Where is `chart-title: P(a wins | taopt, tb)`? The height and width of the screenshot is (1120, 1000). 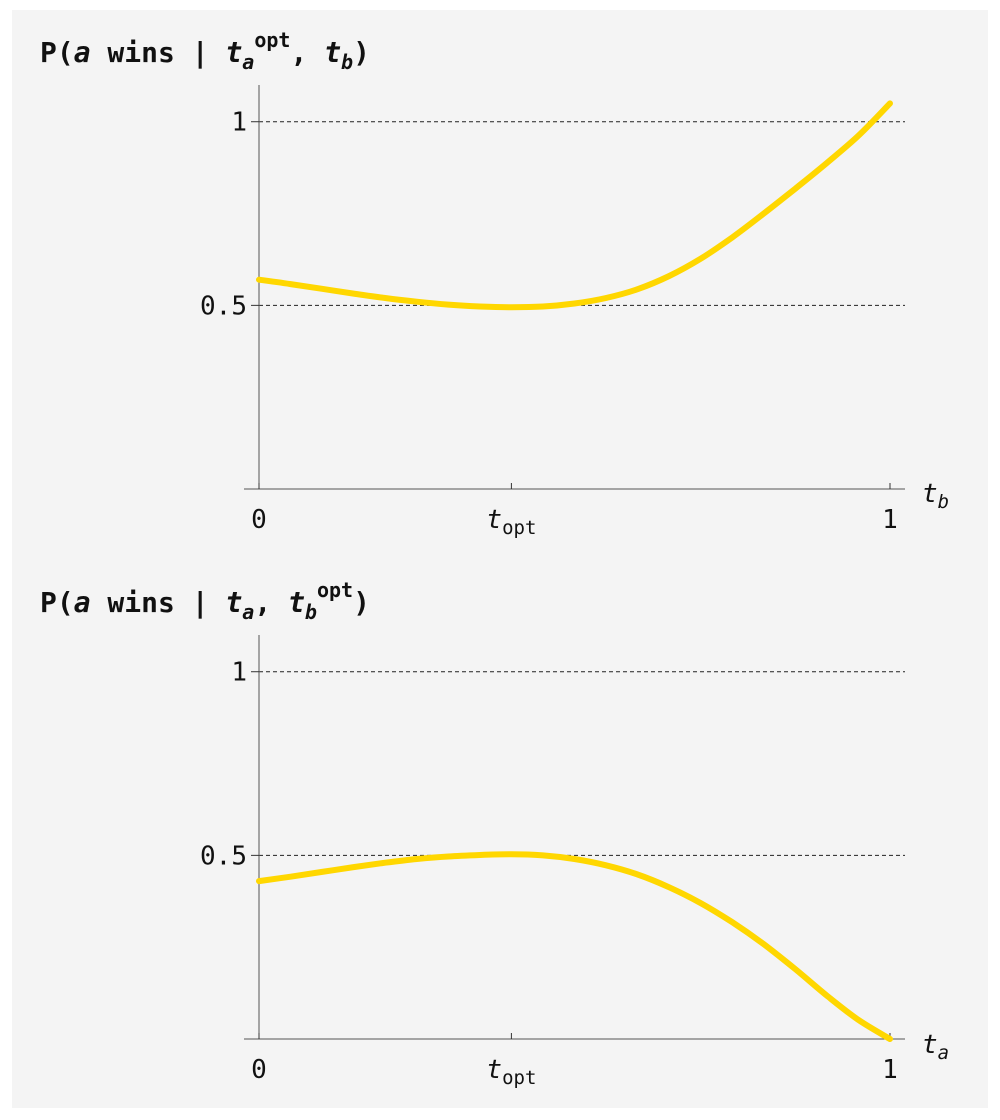 chart-title: P(a wins | taopt, tb) is located at coordinates (205, 51).